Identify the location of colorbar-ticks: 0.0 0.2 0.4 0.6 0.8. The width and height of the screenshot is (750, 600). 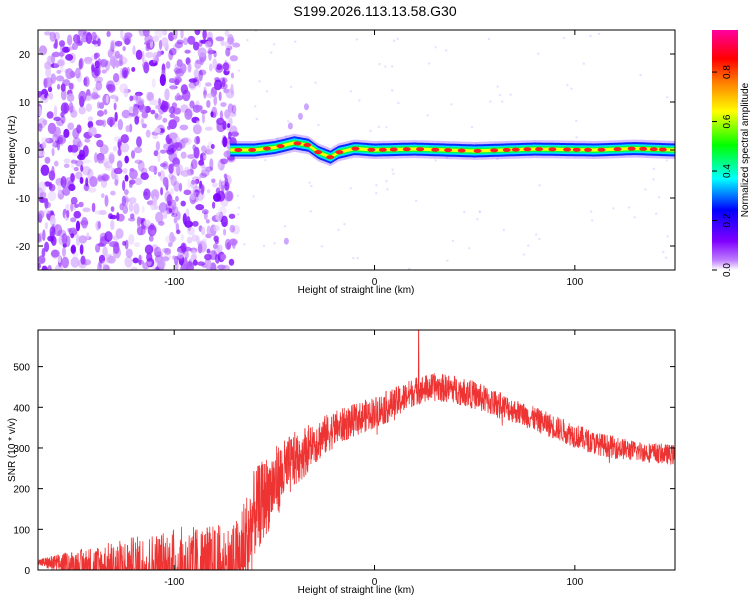
(722, 171).